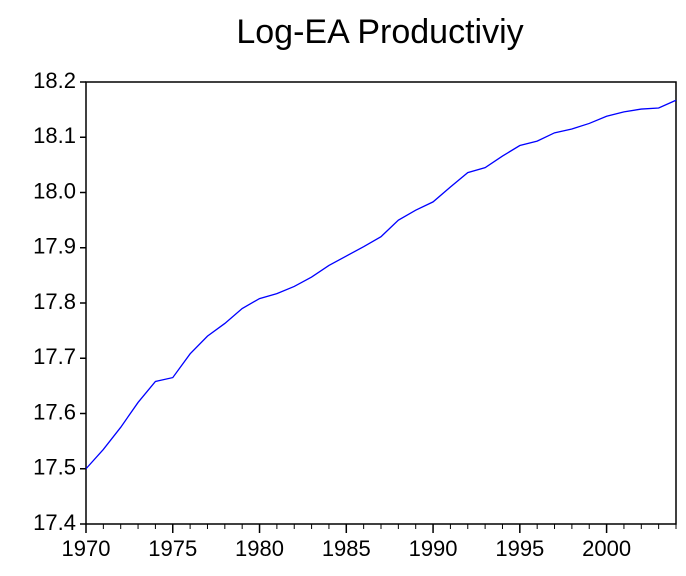 The image size is (686, 576). Describe the element at coordinates (54, 135) in the screenshot. I see `y-tick-label: 18.1` at that location.